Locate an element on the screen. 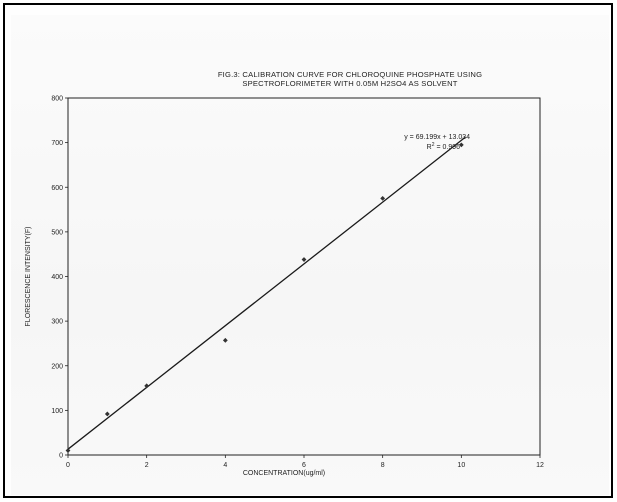  trendline-equation: y = 69.199x + 13.034 is located at coordinates (437, 137).